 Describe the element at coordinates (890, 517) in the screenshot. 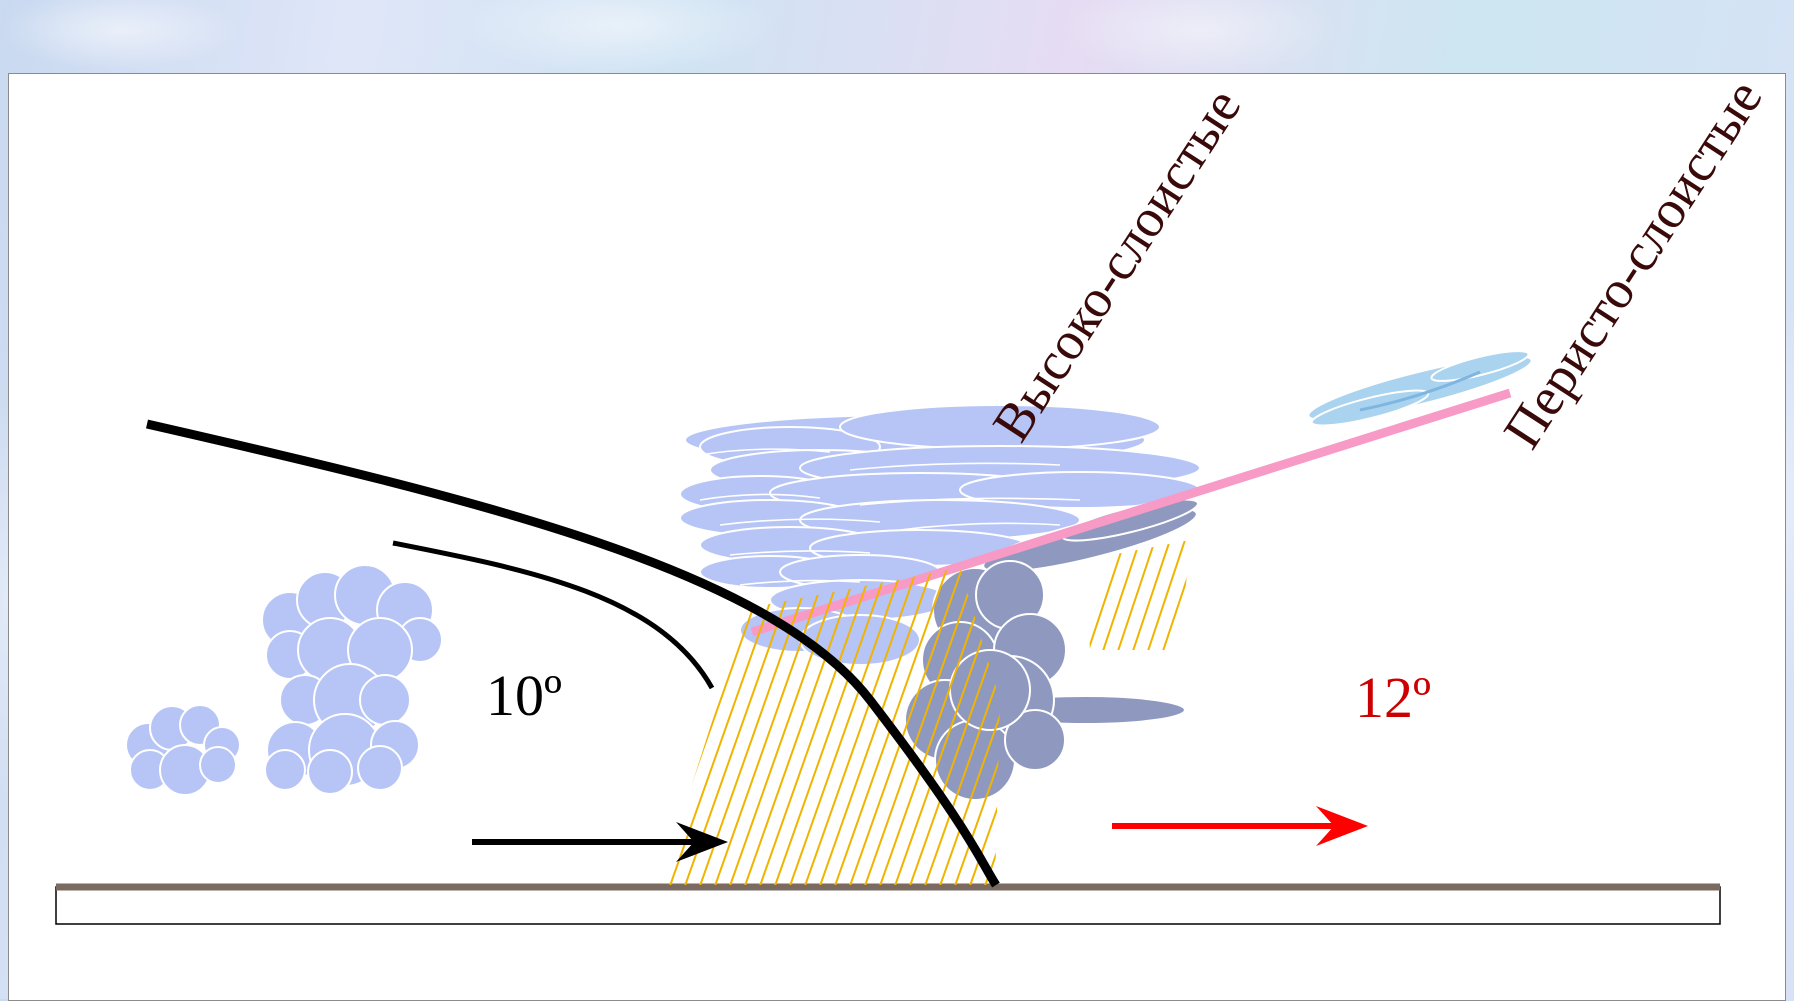

I see `altostratus-texture` at that location.